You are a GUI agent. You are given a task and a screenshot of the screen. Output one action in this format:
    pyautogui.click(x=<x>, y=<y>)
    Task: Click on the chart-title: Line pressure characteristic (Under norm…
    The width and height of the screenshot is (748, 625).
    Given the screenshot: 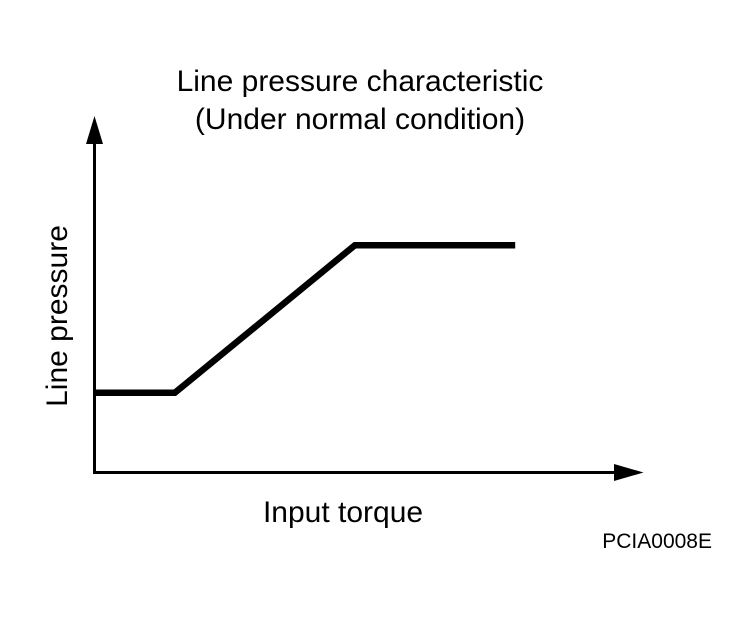 What is the action you would take?
    pyautogui.click(x=360, y=101)
    